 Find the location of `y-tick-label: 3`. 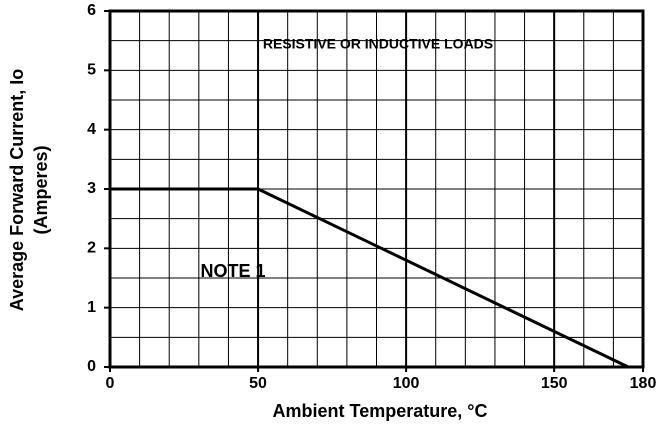

y-tick-label: 3 is located at coordinates (91, 188).